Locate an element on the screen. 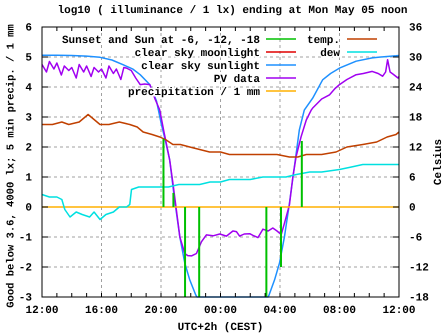 Image resolution: width=447 pixels, height=335 pixels. y-tick-label: 4 is located at coordinates (28, 88).